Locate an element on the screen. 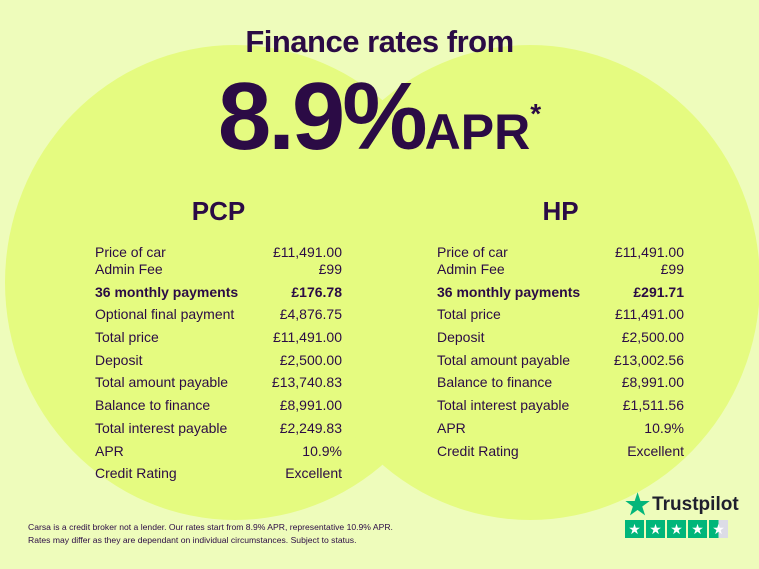 Image resolution: width=759 pixels, height=569 pixels. rate-unit: APR is located at coordinates (477, 132).